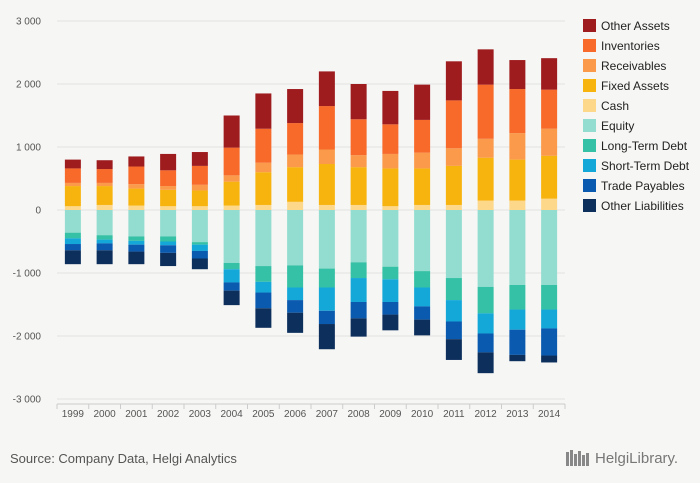  I want to click on bar-segment-trade-payables-2005, so click(263, 300).